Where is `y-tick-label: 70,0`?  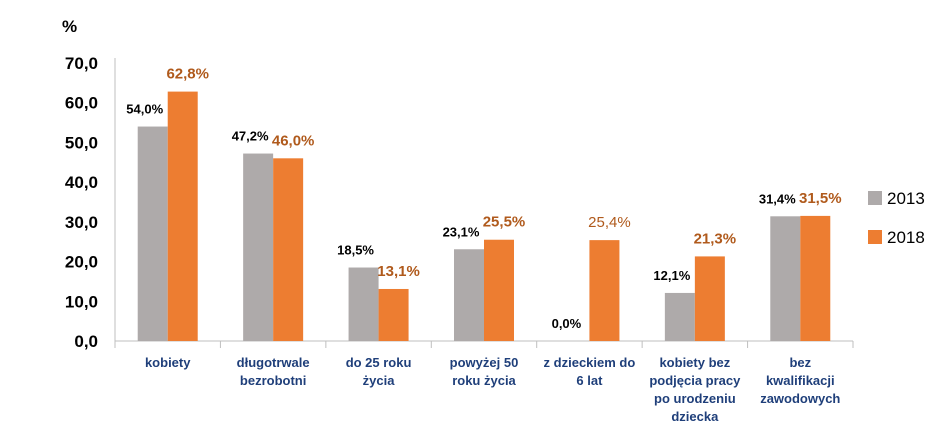 y-tick-label: 70,0 is located at coordinates (81, 63).